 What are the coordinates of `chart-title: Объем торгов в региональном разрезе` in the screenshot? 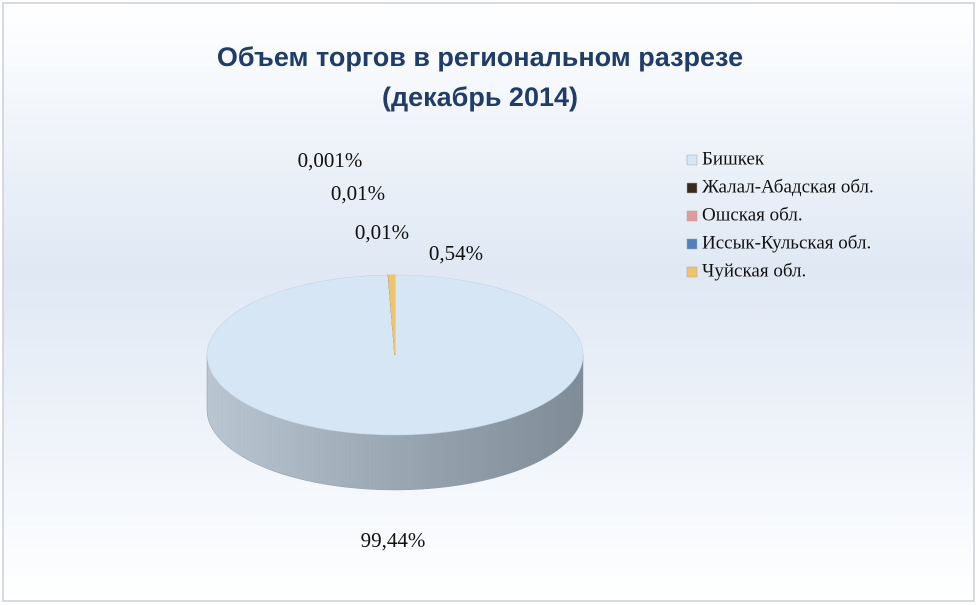 It's located at (480, 57).